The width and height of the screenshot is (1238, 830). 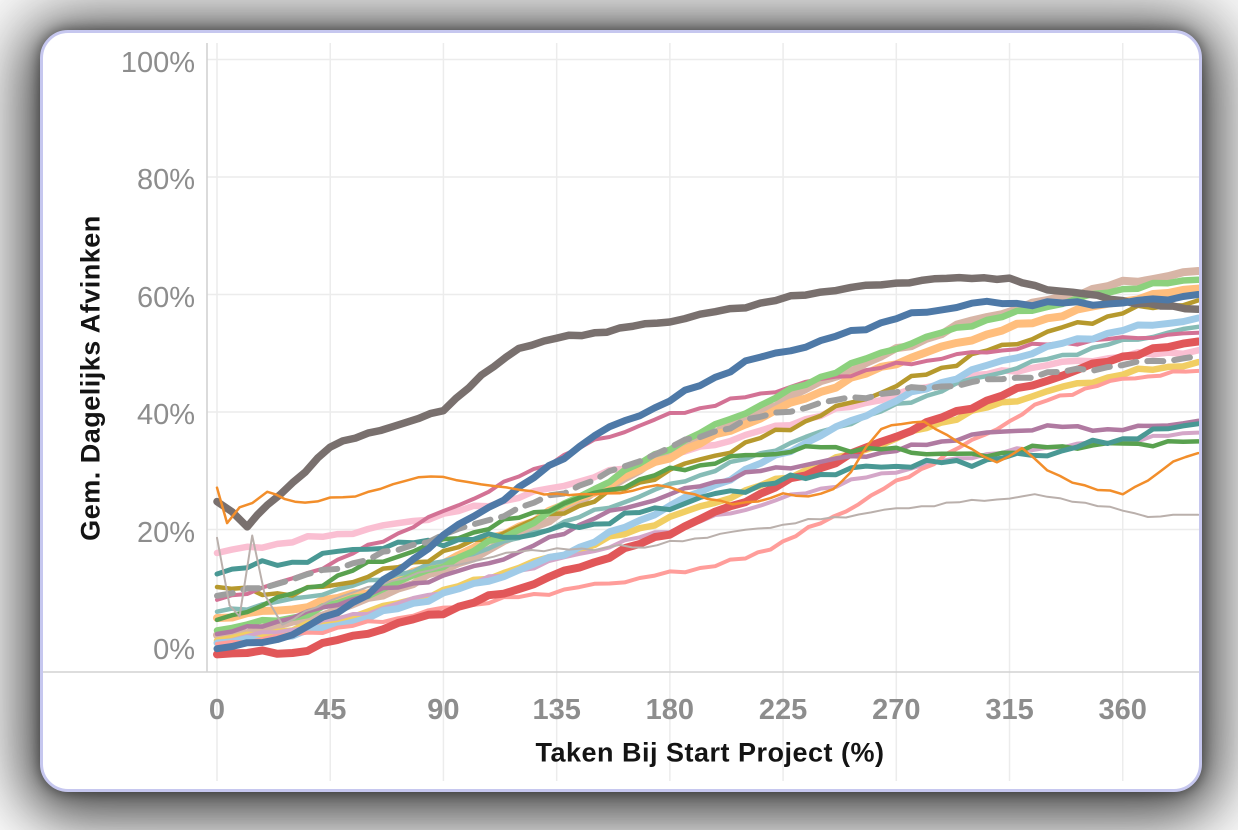 I want to click on y-tick-label: 60%, so click(x=165, y=297).